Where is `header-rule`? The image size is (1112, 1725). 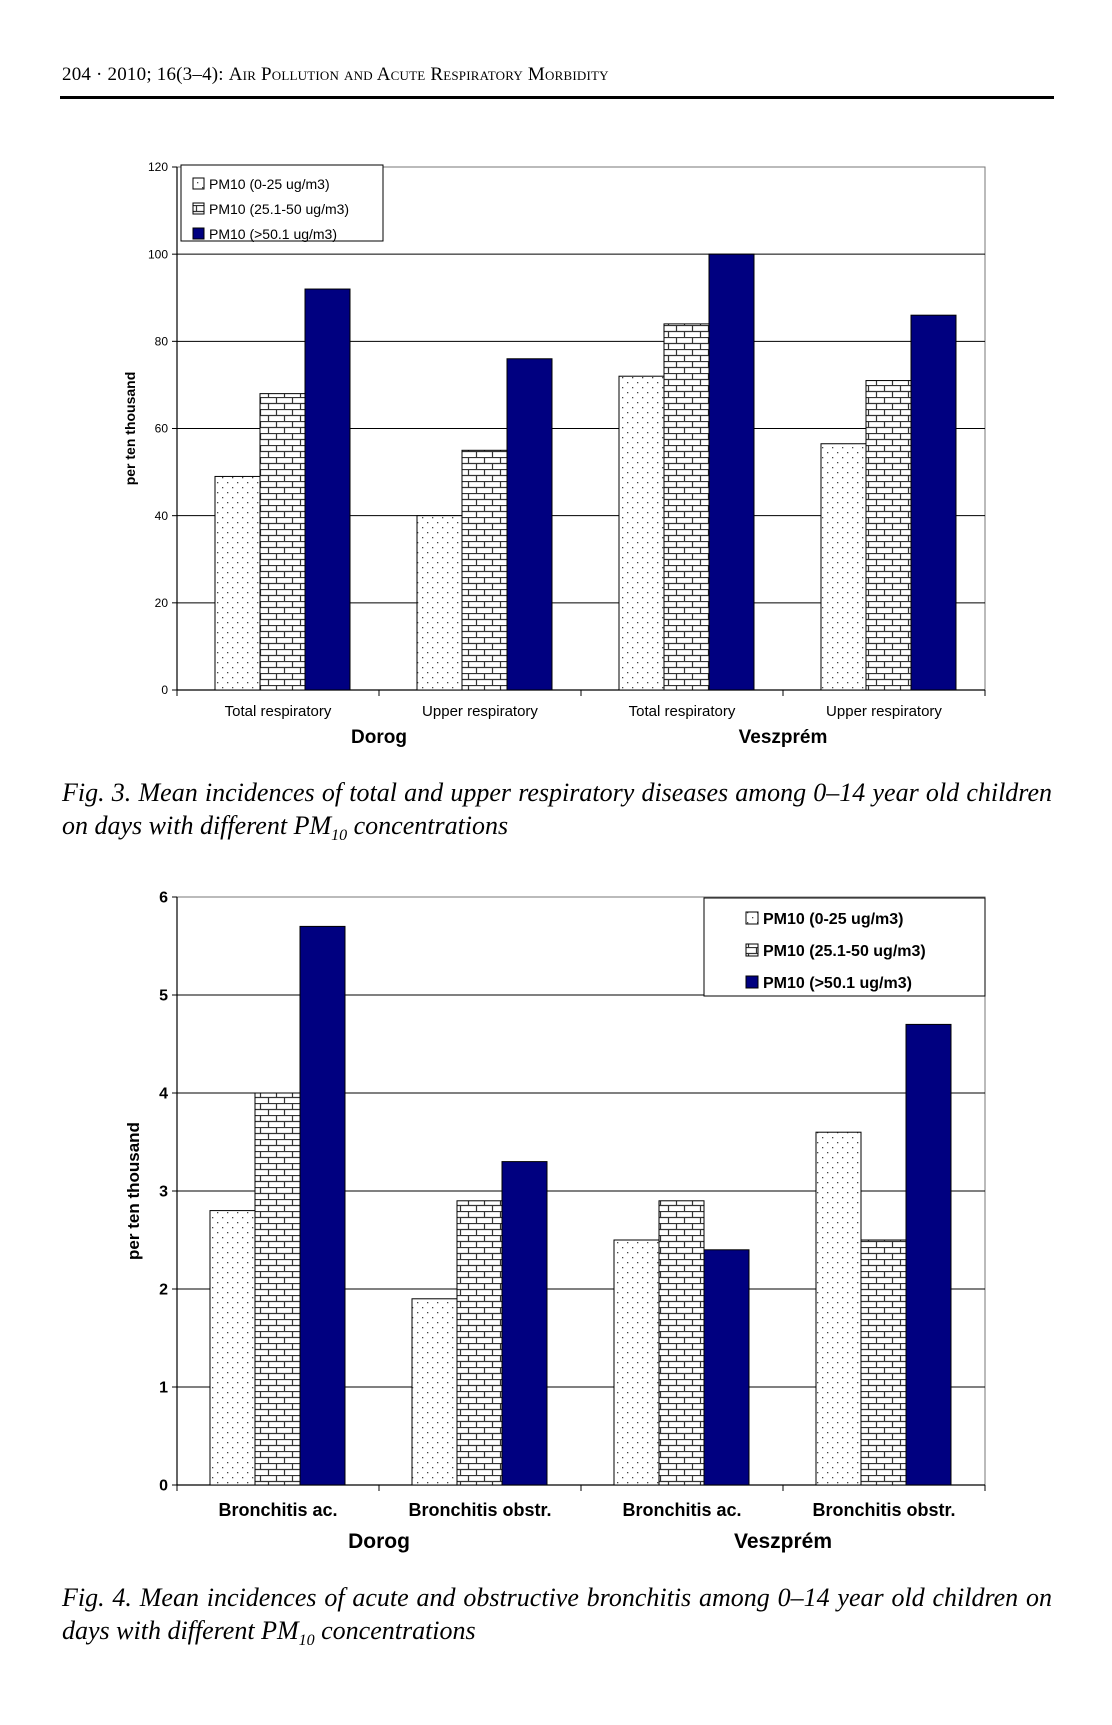 header-rule is located at coordinates (557, 97).